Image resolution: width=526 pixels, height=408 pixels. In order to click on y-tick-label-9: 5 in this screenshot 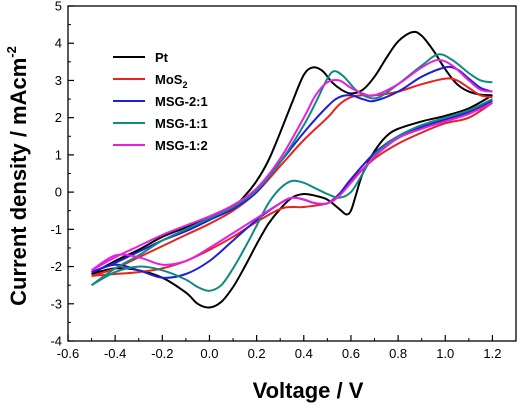, I will do `click(58, 7)`.